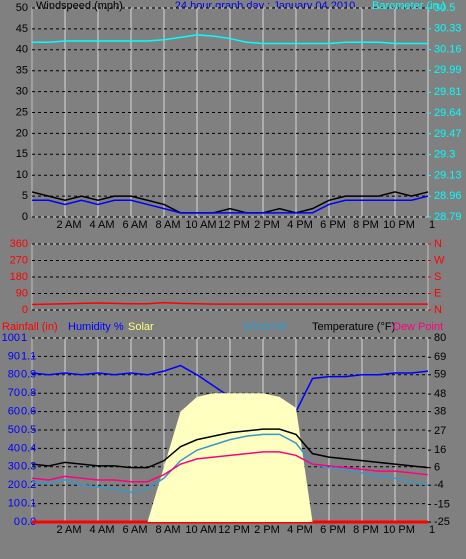 This screenshot has width=466, height=559. I want to click on y3-tick-label: 0.4, so click(28, 448).